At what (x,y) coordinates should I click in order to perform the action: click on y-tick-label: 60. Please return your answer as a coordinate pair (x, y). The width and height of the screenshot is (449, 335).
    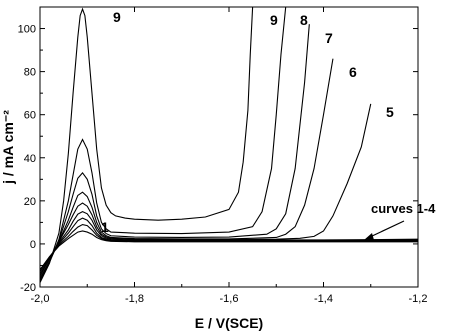
    Looking at the image, I should click on (30, 116).